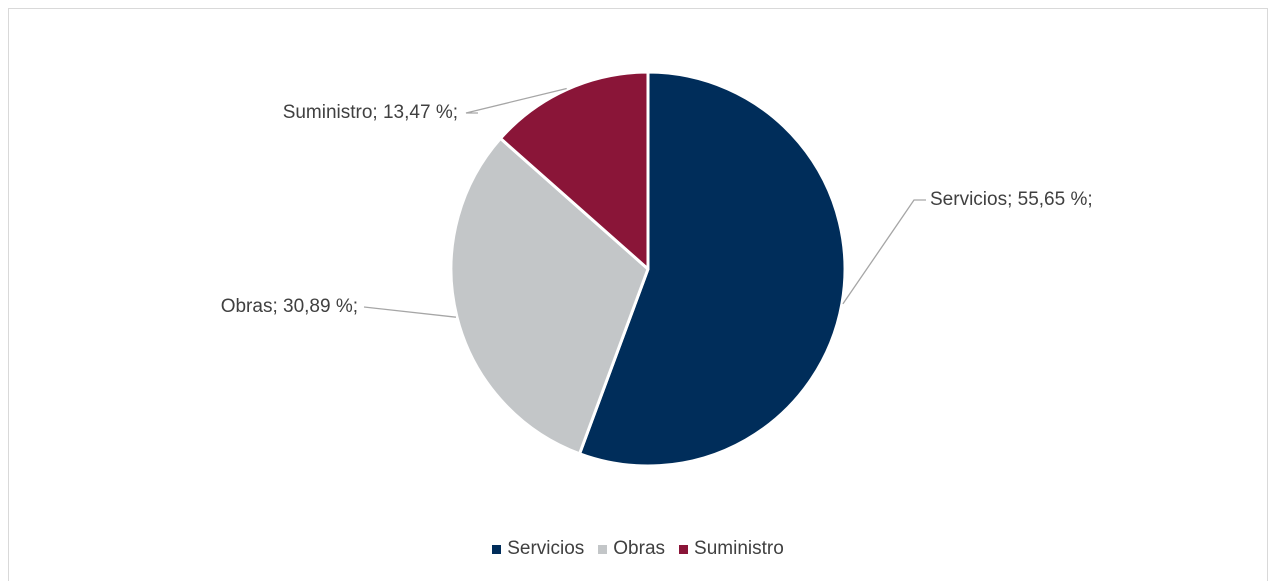  I want to click on data-label-obras: Obras; 30,89 %;, so click(289, 306).